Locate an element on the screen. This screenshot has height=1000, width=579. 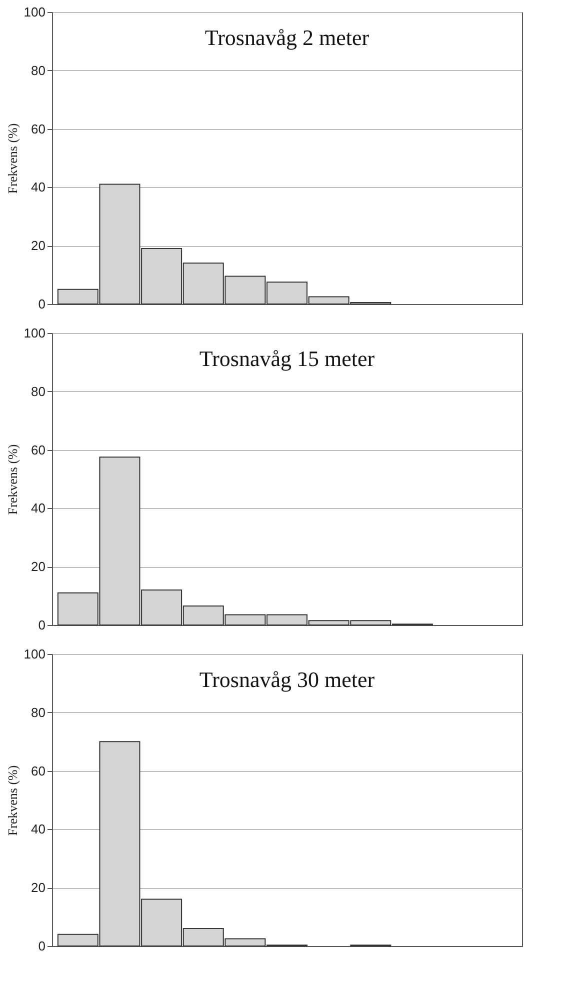
text: Trosnavåg 2 meter is located at coordinates (287, 37).